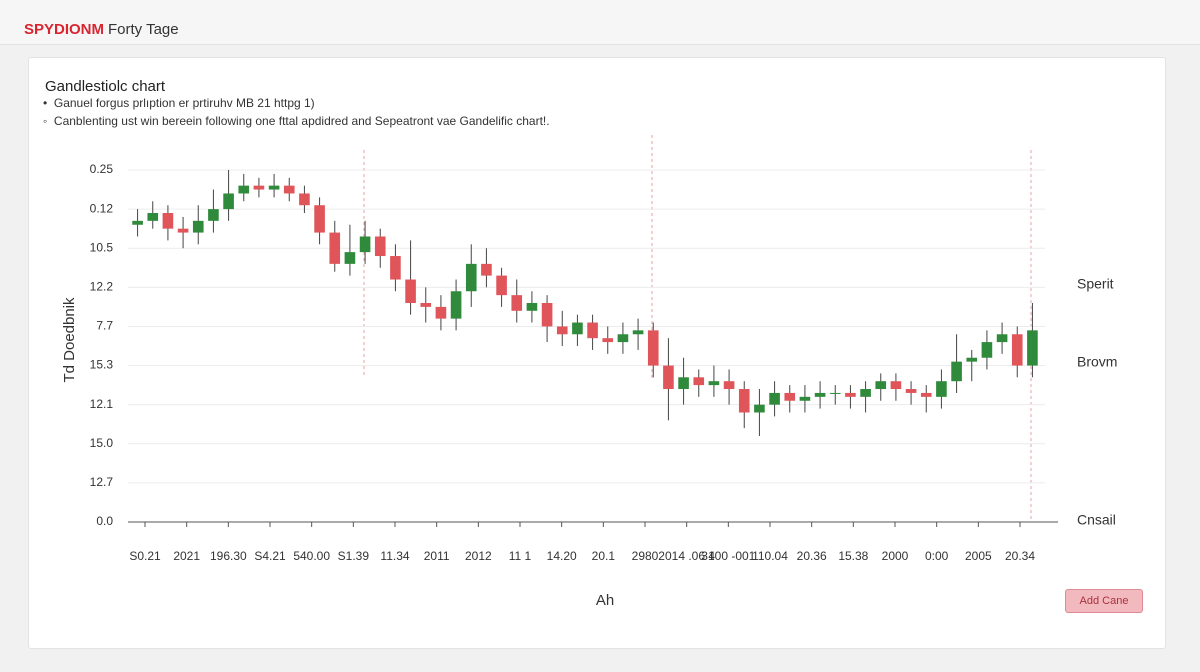 The image size is (1200, 672). I want to click on y-tick-label: 15.3, so click(102, 365).